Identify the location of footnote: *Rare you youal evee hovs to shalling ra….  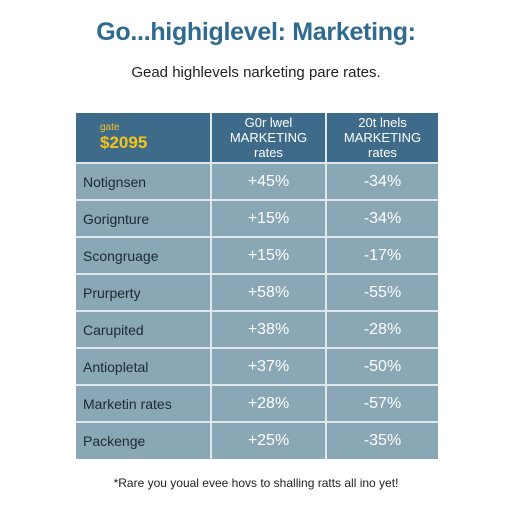
(256, 483).